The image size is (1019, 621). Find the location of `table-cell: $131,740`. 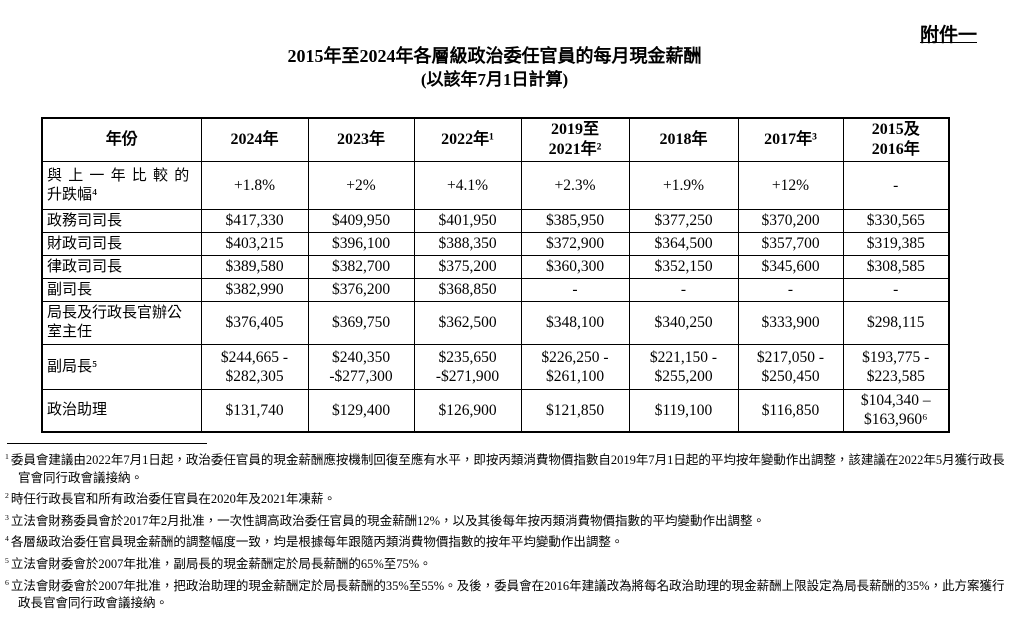

table-cell: $131,740 is located at coordinates (254, 410).